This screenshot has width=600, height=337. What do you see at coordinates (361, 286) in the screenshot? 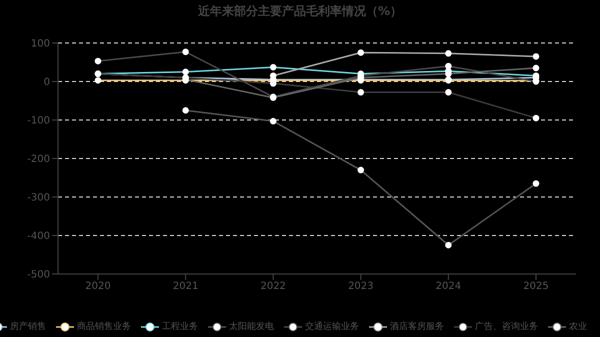
I see `x-tick-label: 2023` at bounding box center [361, 286].